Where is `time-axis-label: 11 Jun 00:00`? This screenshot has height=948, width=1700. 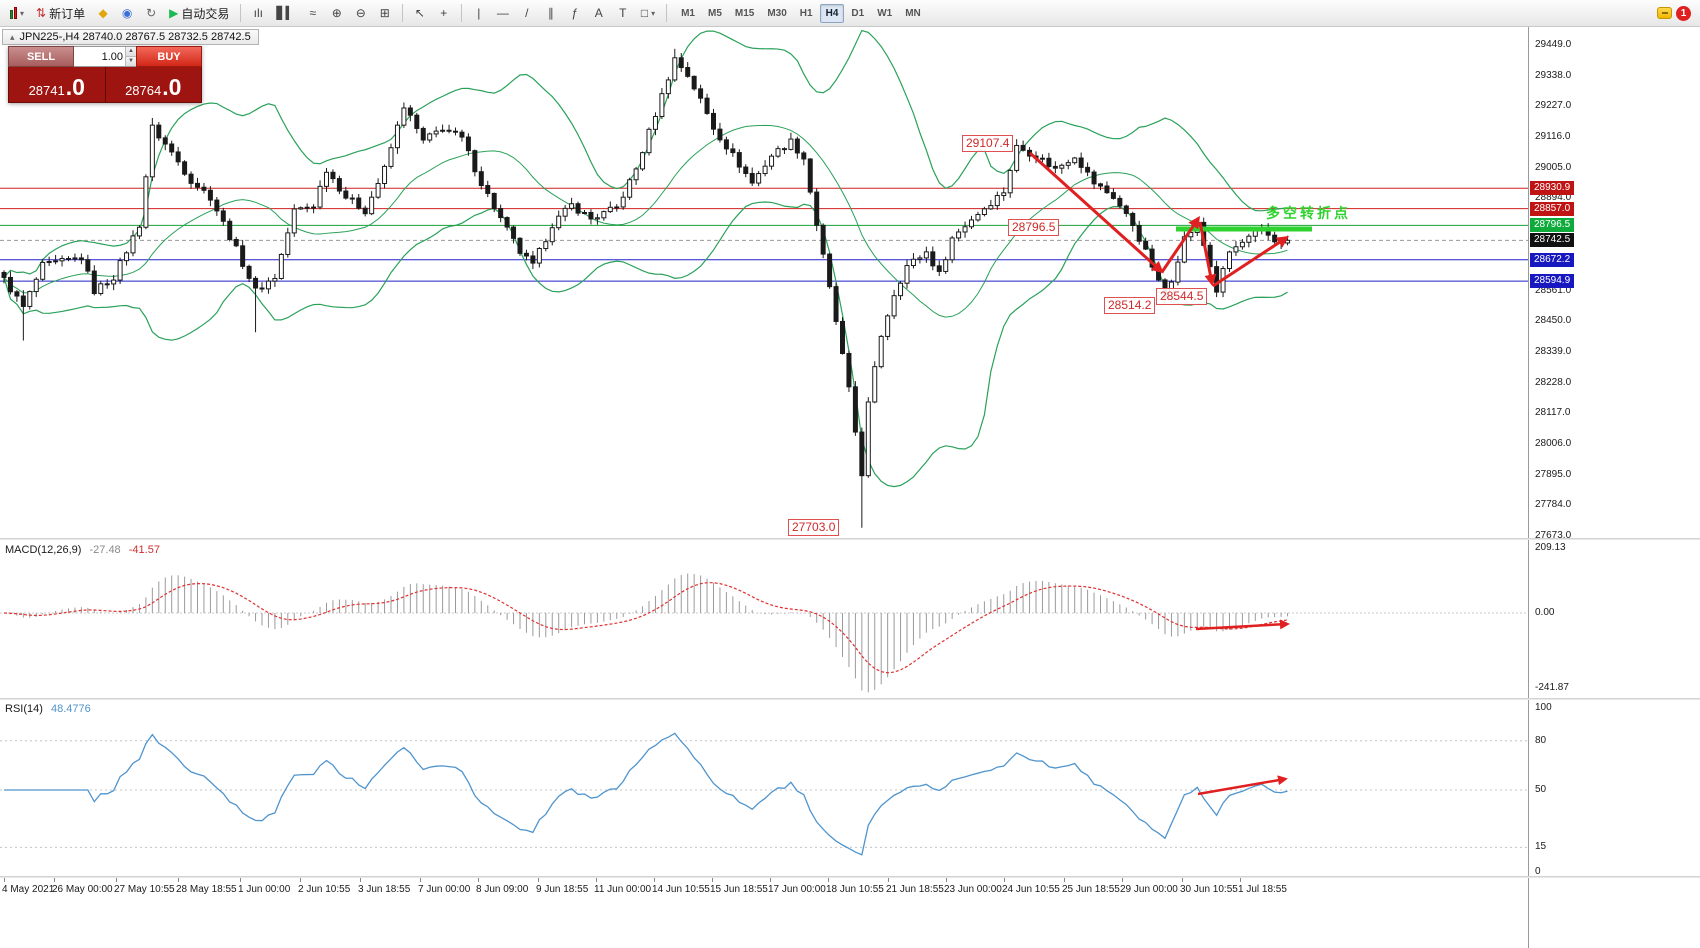 time-axis-label: 11 Jun 00:00 is located at coordinates (623, 886).